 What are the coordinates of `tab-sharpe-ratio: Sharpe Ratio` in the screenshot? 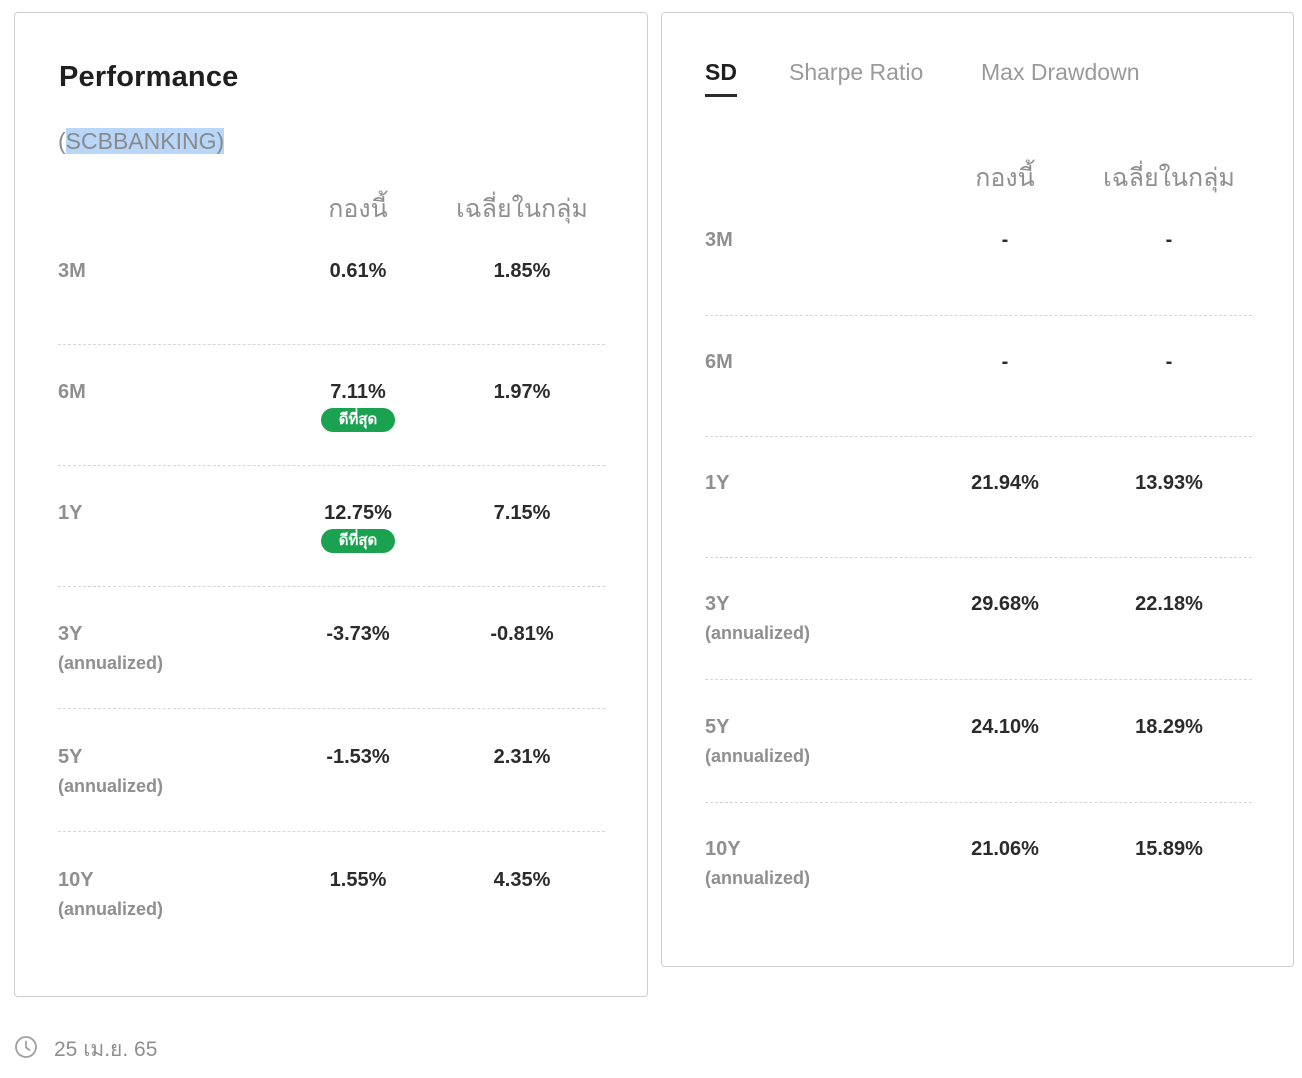 It's located at (856, 72).